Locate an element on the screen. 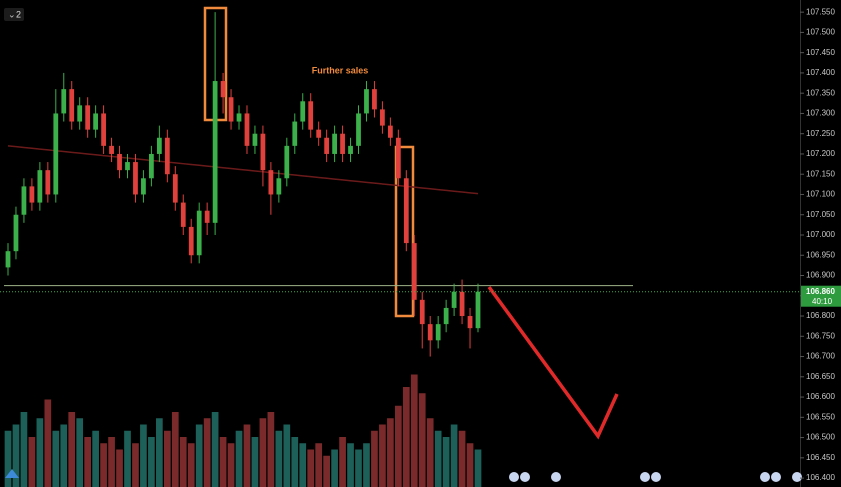 The image size is (841, 487). panel-chevron: ⌄ is located at coordinates (12, 14).